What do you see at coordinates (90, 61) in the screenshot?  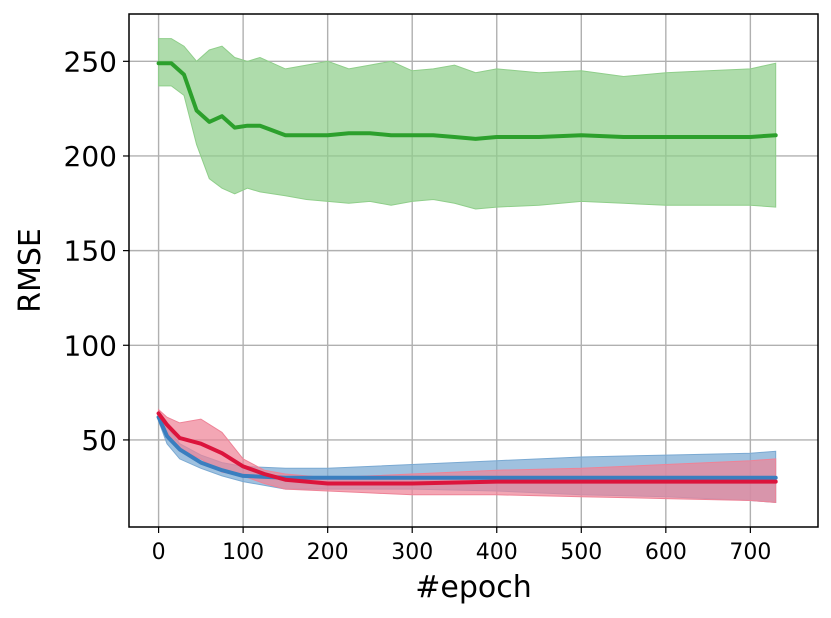 I see `y-tick-label: 250` at bounding box center [90, 61].